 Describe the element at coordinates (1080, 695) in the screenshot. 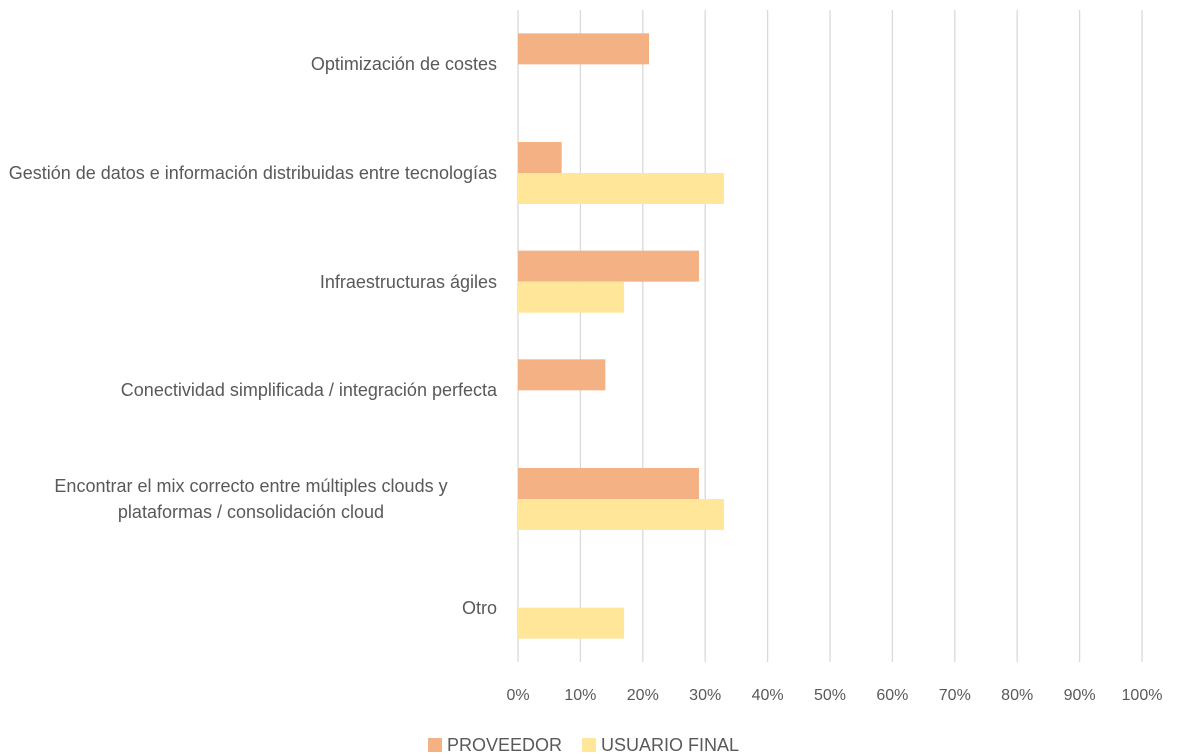

I see `x-tick-label: 90%` at that location.